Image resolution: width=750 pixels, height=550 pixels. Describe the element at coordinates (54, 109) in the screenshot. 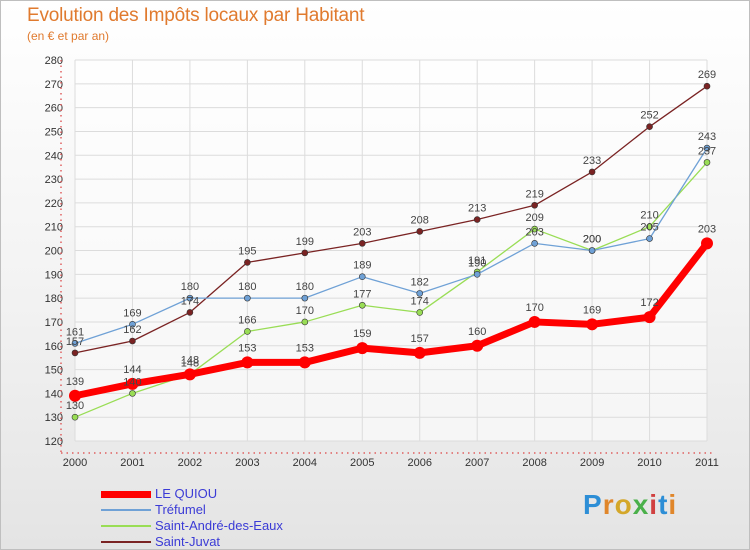

I see `y-tick-label: 260` at that location.